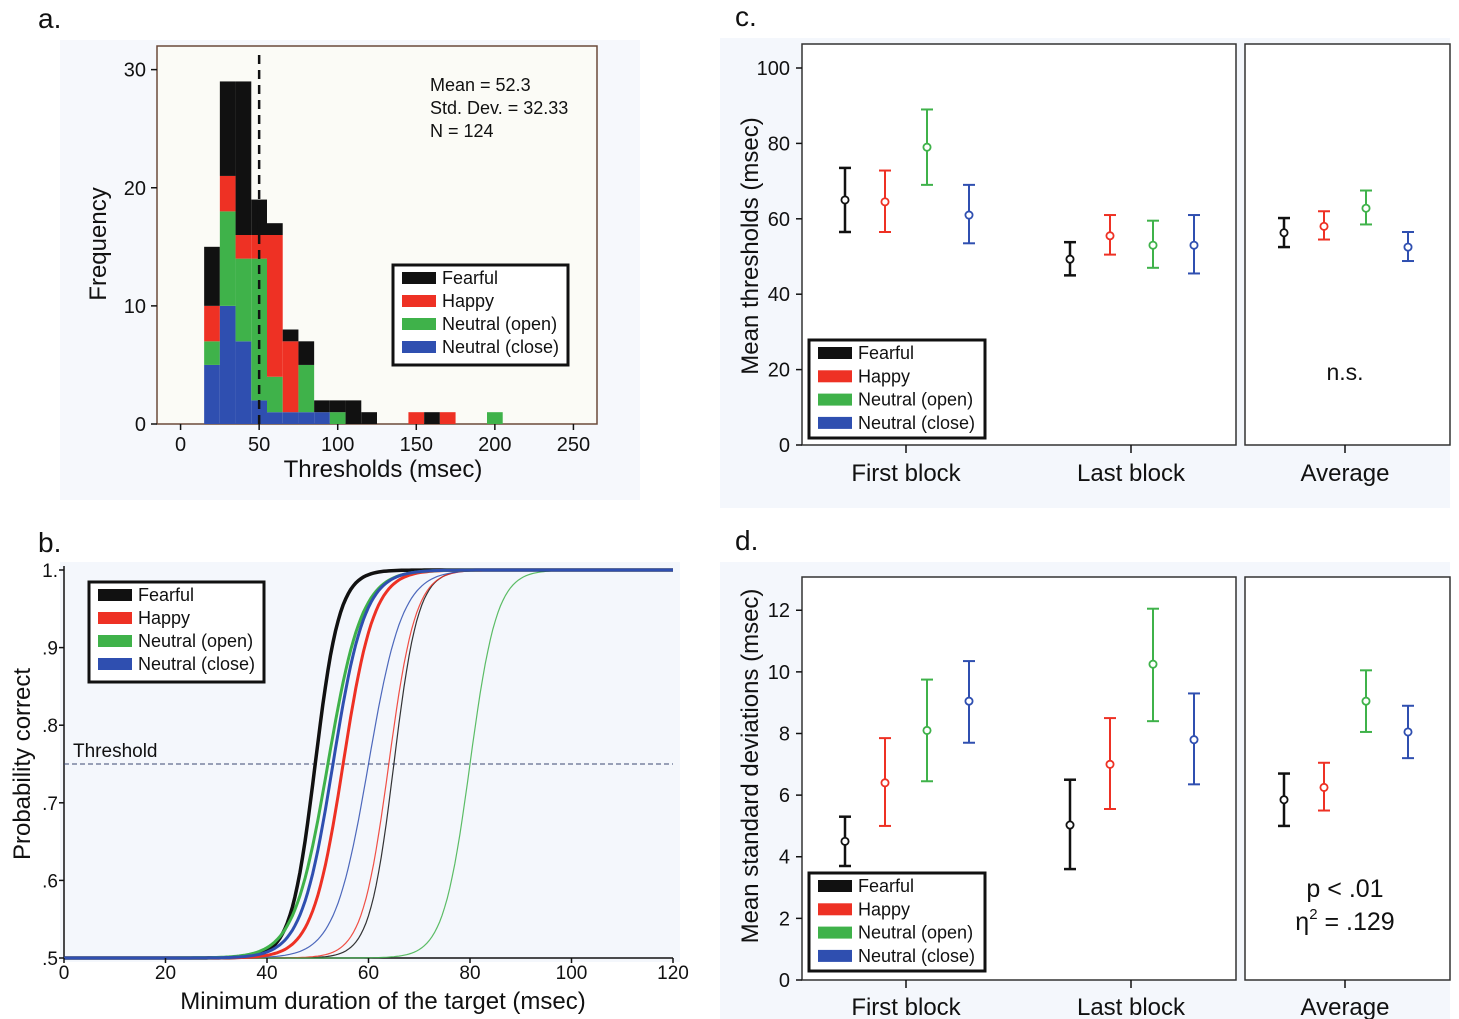 This screenshot has height=1019, width=1459. I want to click on panel-letter: b., so click(49, 542).